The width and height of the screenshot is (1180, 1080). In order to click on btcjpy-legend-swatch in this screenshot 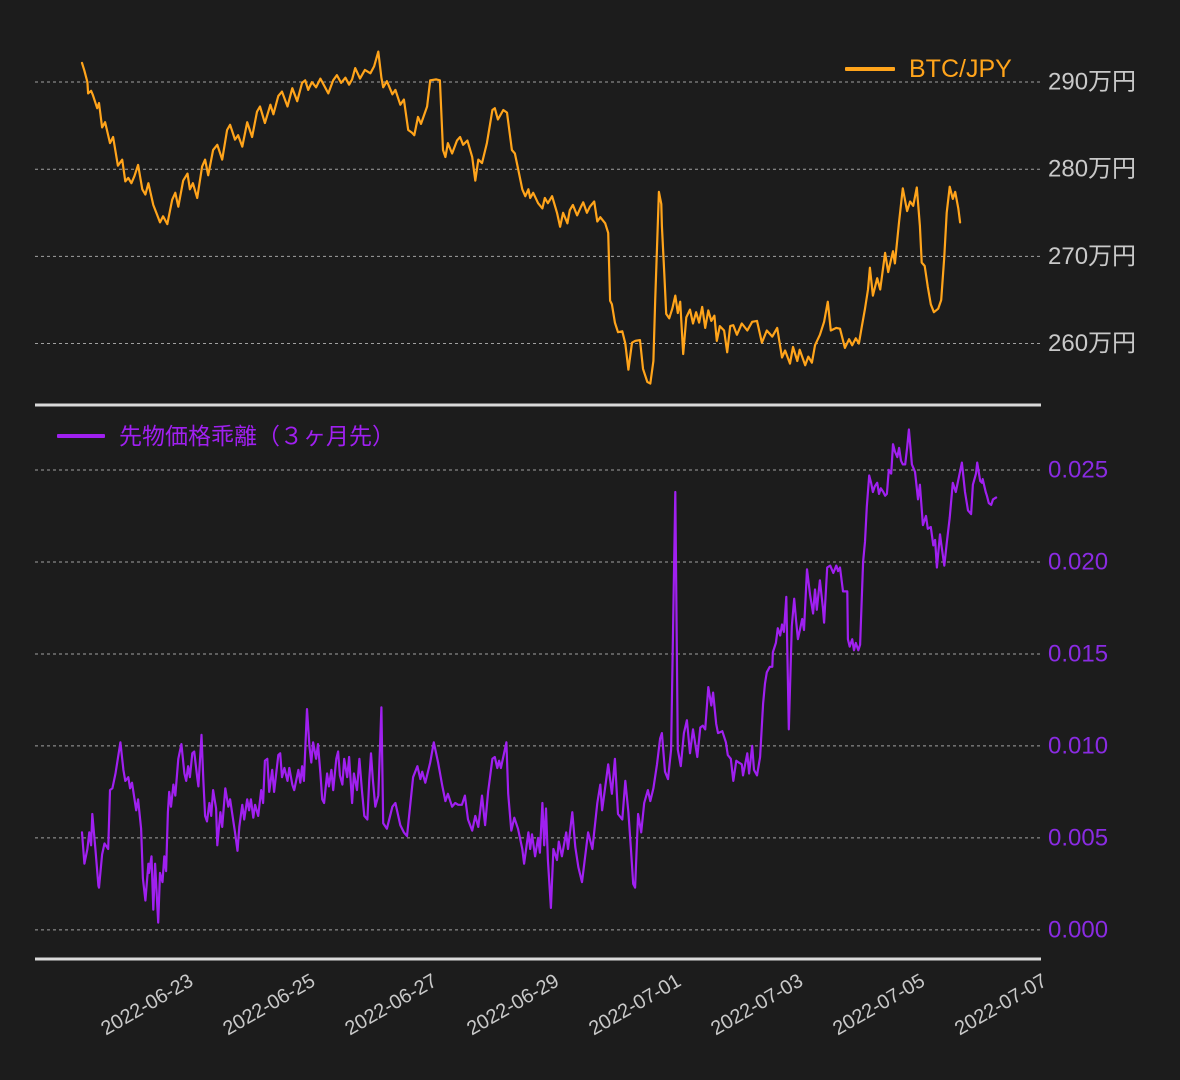, I will do `click(870, 69)`.